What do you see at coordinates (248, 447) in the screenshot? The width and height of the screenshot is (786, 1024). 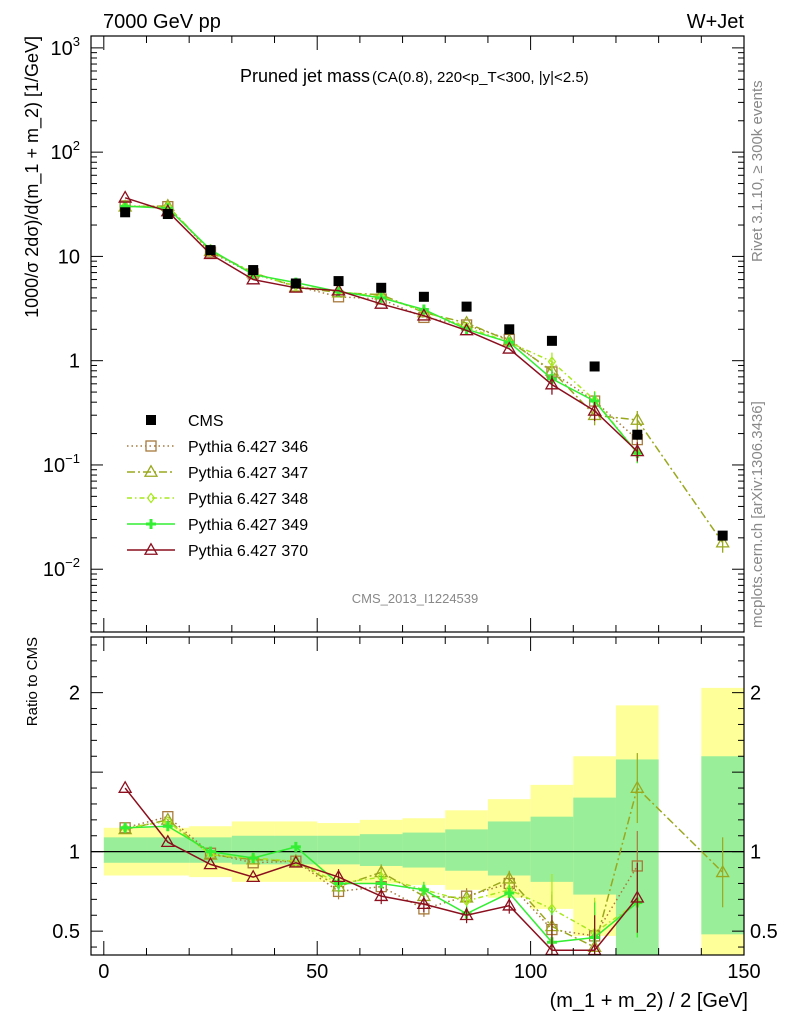 I see `legend-label: Pythia 6.427 346` at bounding box center [248, 447].